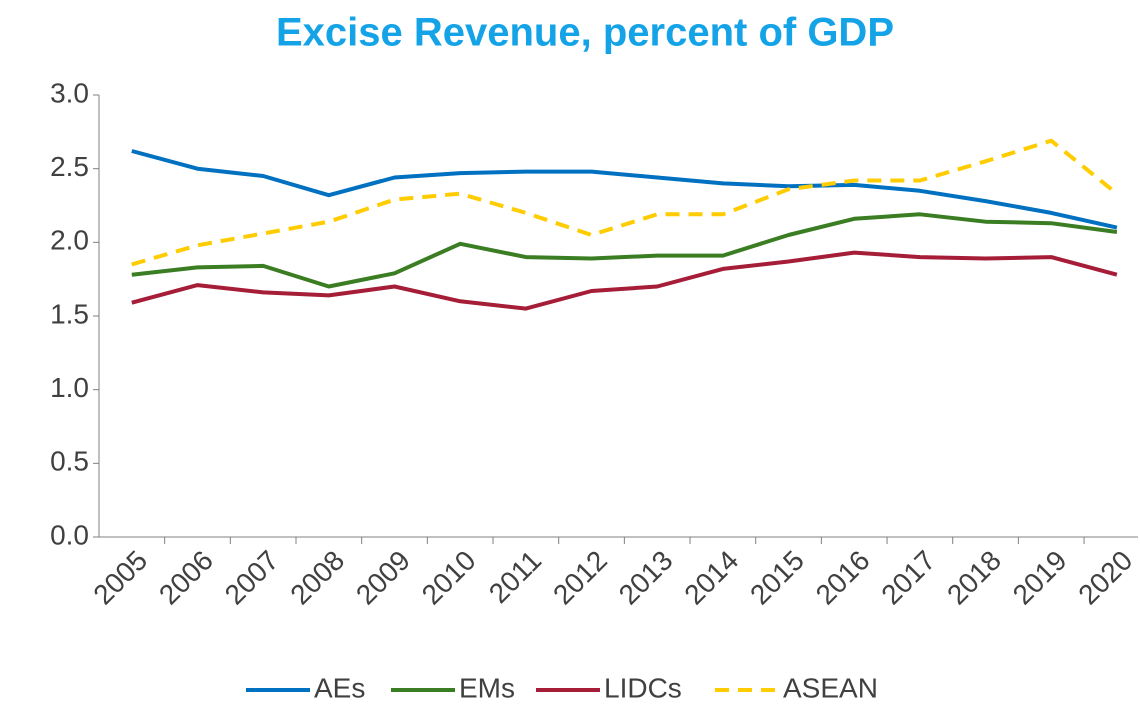 This screenshot has width=1140, height=709. What do you see at coordinates (830, 687) in the screenshot?
I see `legend-label: ASEAN` at bounding box center [830, 687].